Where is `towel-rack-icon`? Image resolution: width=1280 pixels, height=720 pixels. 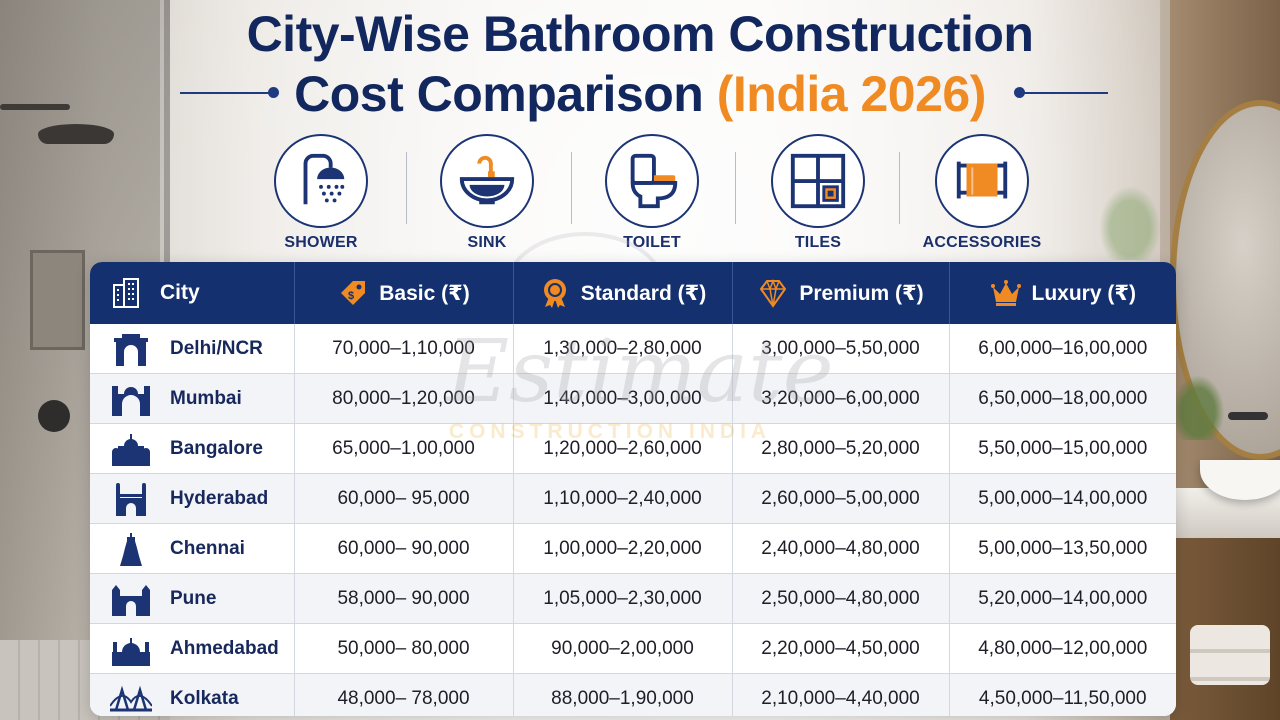
towel-rack-icon is located at coordinates (982, 180).